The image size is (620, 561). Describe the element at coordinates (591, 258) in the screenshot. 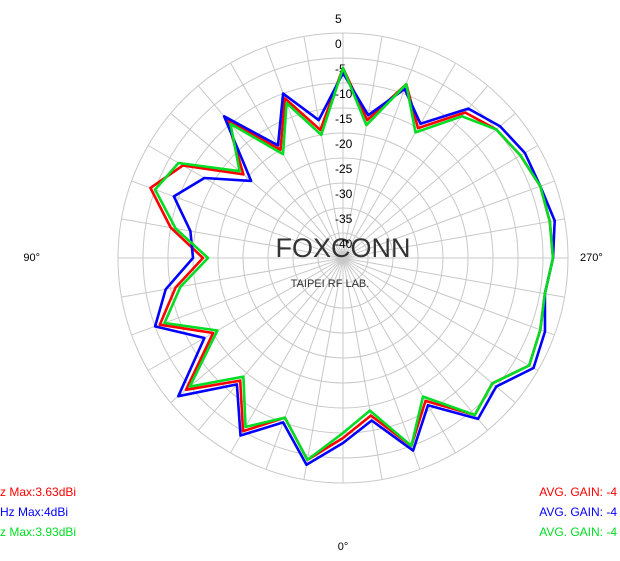

I see `theta-tick-label: 270°` at that location.